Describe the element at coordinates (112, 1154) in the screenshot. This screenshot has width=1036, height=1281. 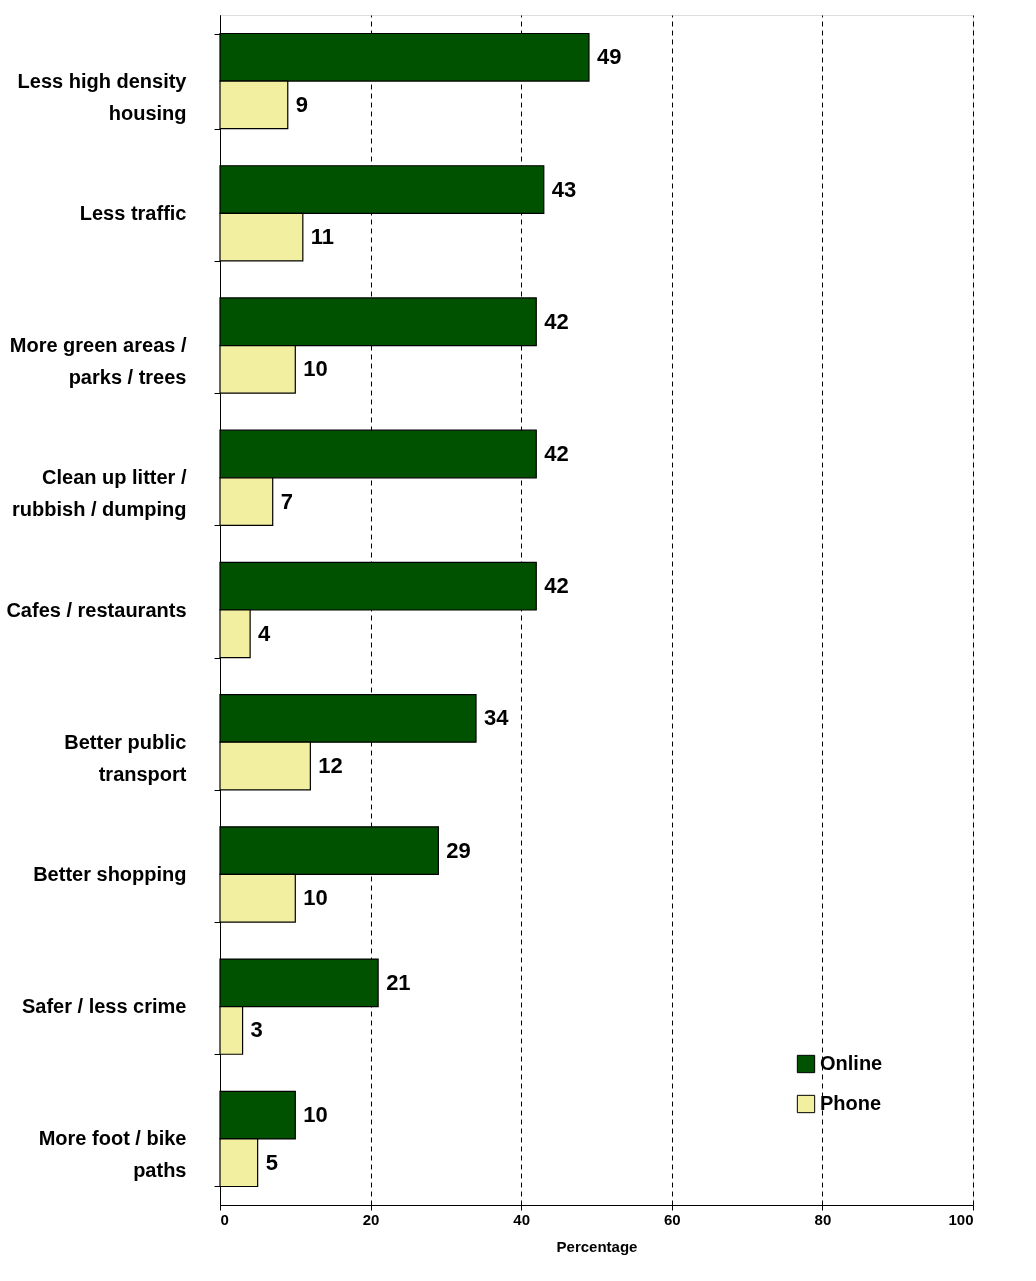
I see `y-tick-label: More foot / bike paths` at that location.